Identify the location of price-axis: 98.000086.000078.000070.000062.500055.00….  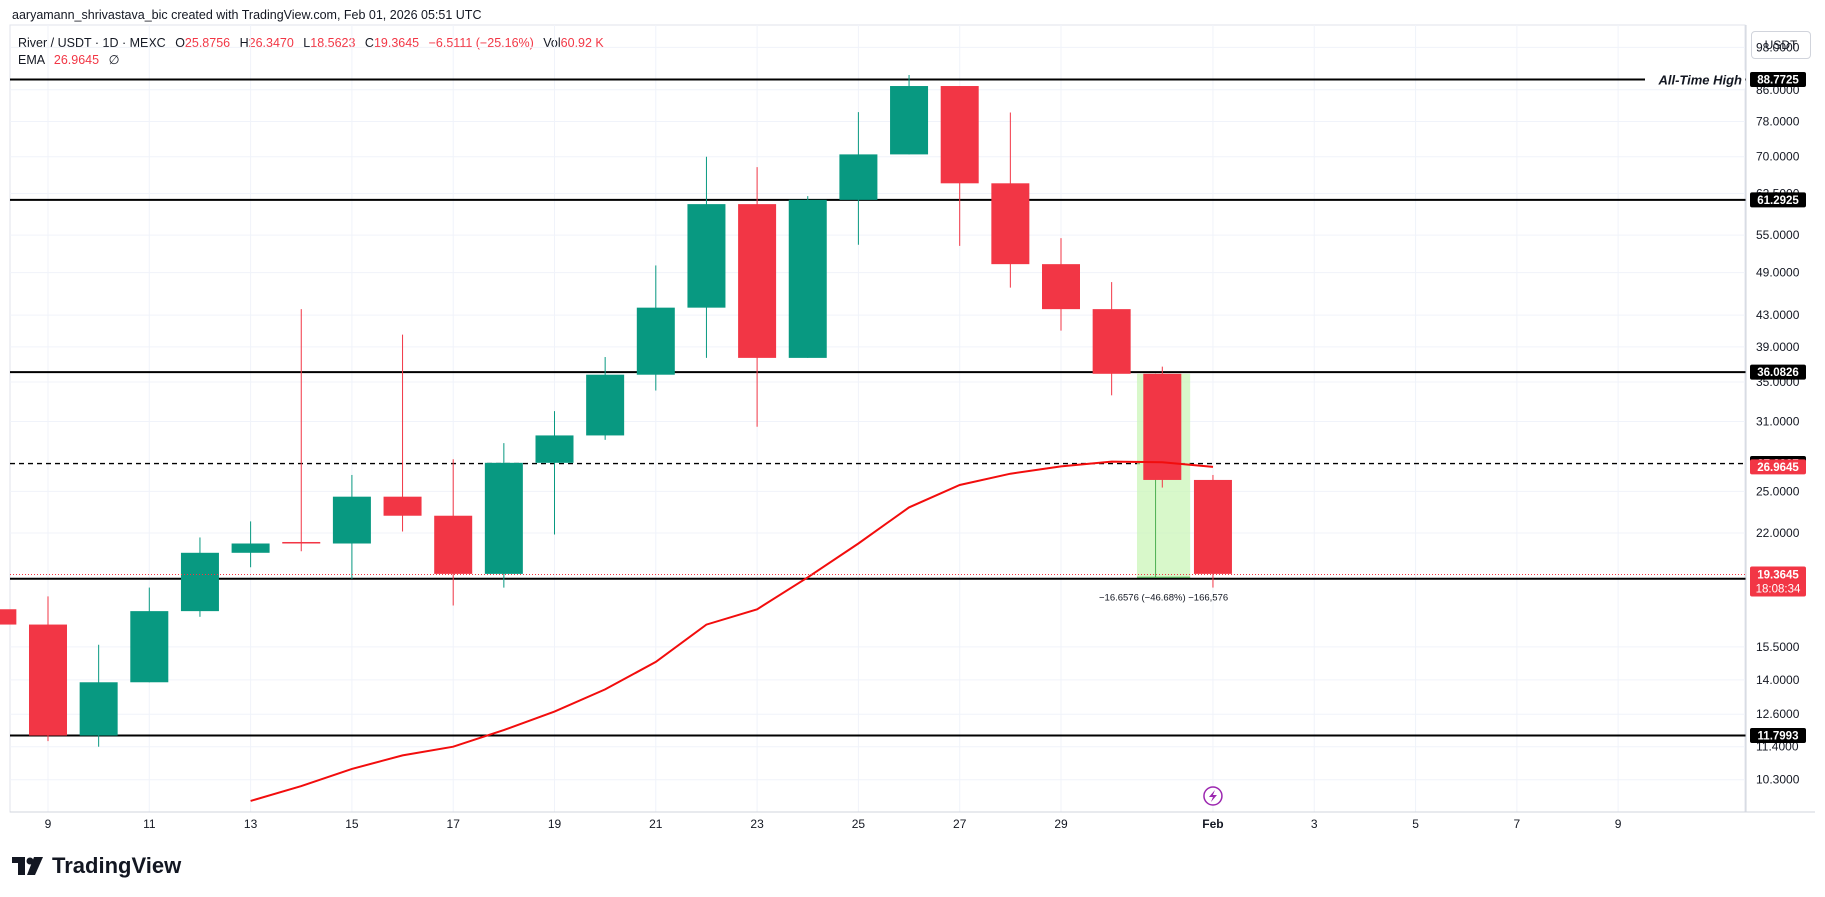
(1772, 418).